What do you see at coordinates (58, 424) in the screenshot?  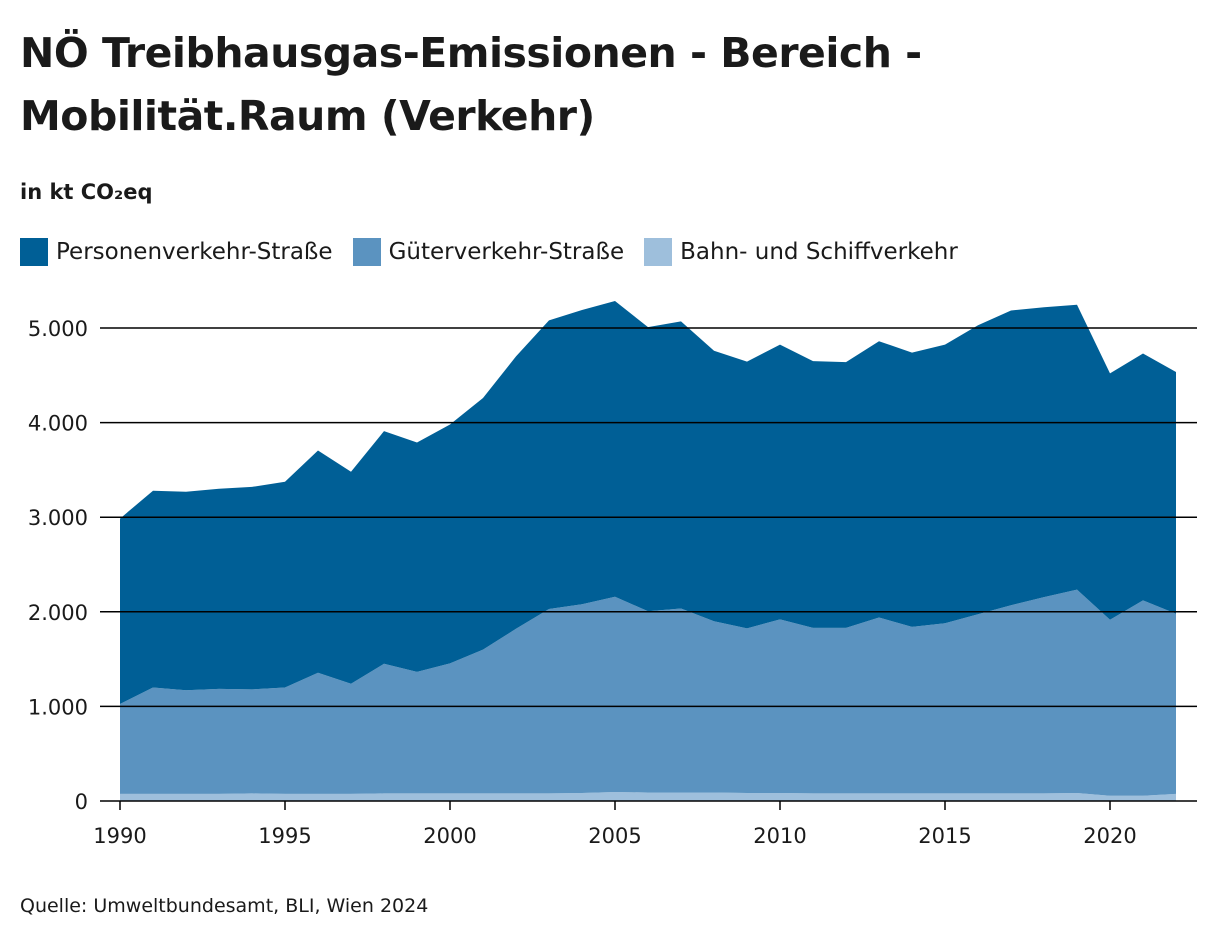 I see `y-tick-label: 4.000` at bounding box center [58, 424].